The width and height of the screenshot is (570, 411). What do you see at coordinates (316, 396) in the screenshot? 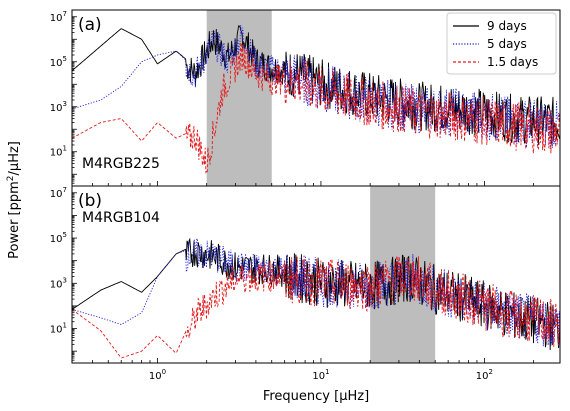
I see `x-axis-title: Frequency [µHz]` at bounding box center [316, 396].